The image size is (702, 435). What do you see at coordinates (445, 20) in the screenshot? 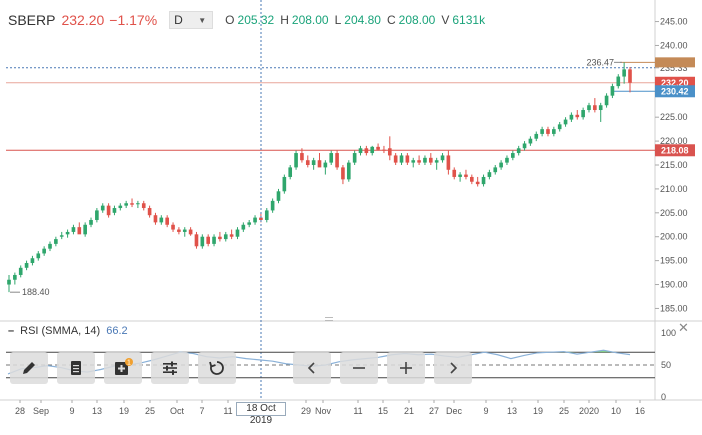
I see `volume-label: V` at bounding box center [445, 20].